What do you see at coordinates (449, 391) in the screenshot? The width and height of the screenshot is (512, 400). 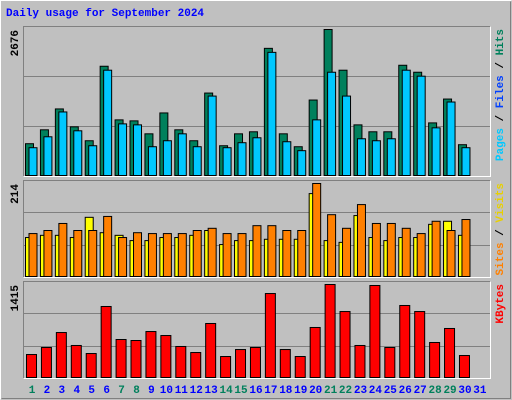 I see `x-tick-label: 29` at bounding box center [449, 391].